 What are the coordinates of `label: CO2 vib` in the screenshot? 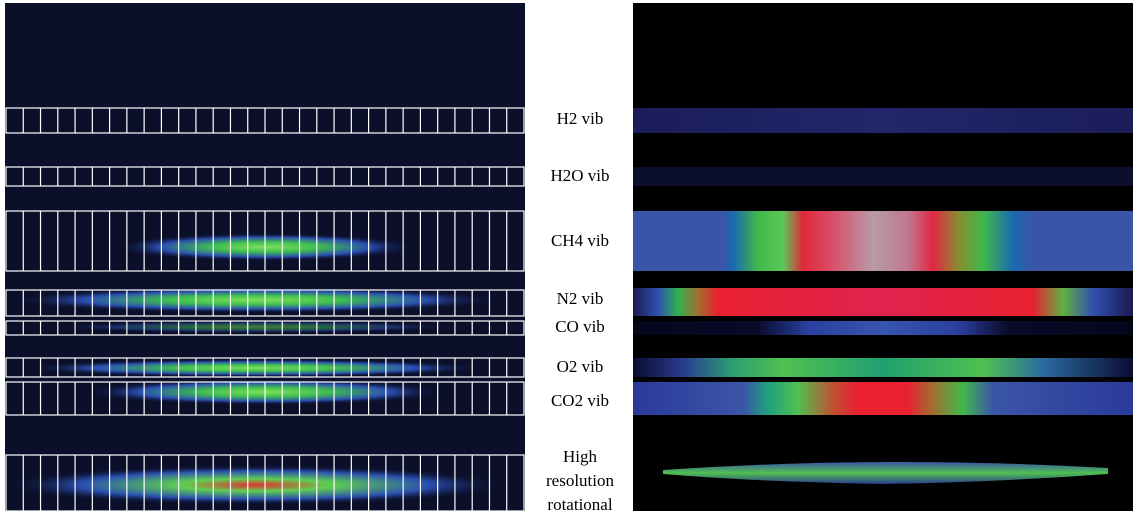 It's located at (580, 400).